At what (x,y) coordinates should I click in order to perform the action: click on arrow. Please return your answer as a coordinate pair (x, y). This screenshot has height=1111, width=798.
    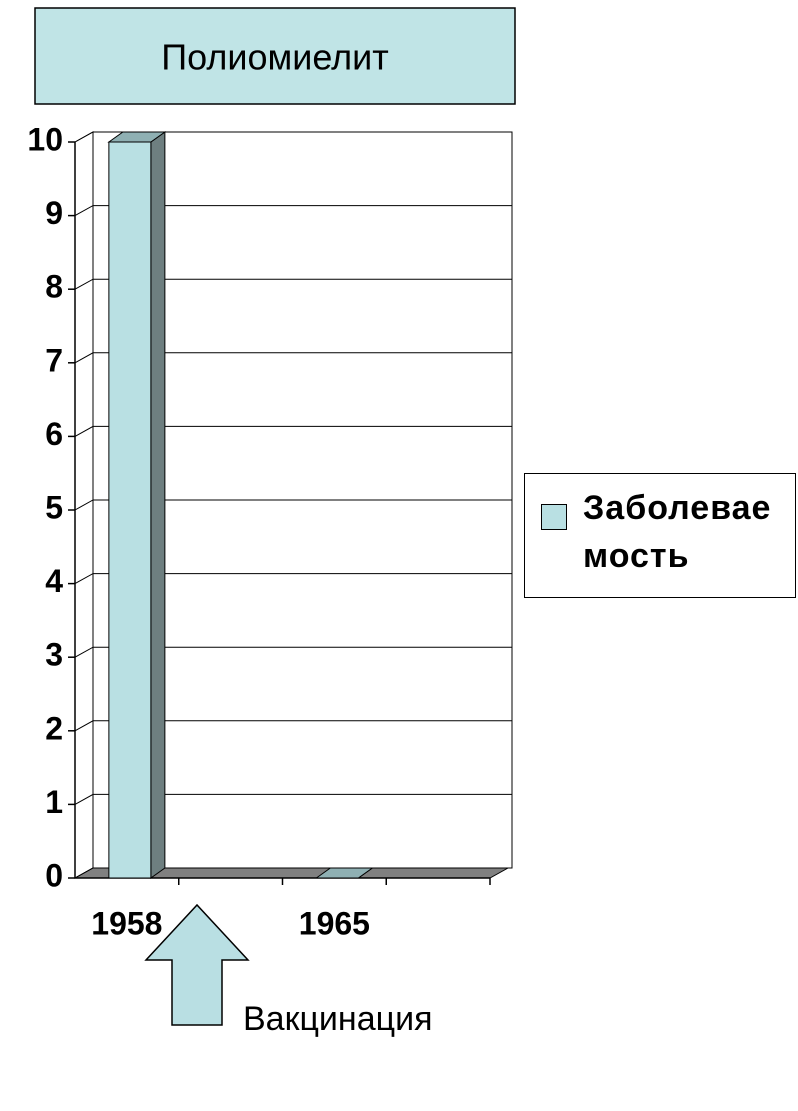
    Looking at the image, I should click on (197, 964).